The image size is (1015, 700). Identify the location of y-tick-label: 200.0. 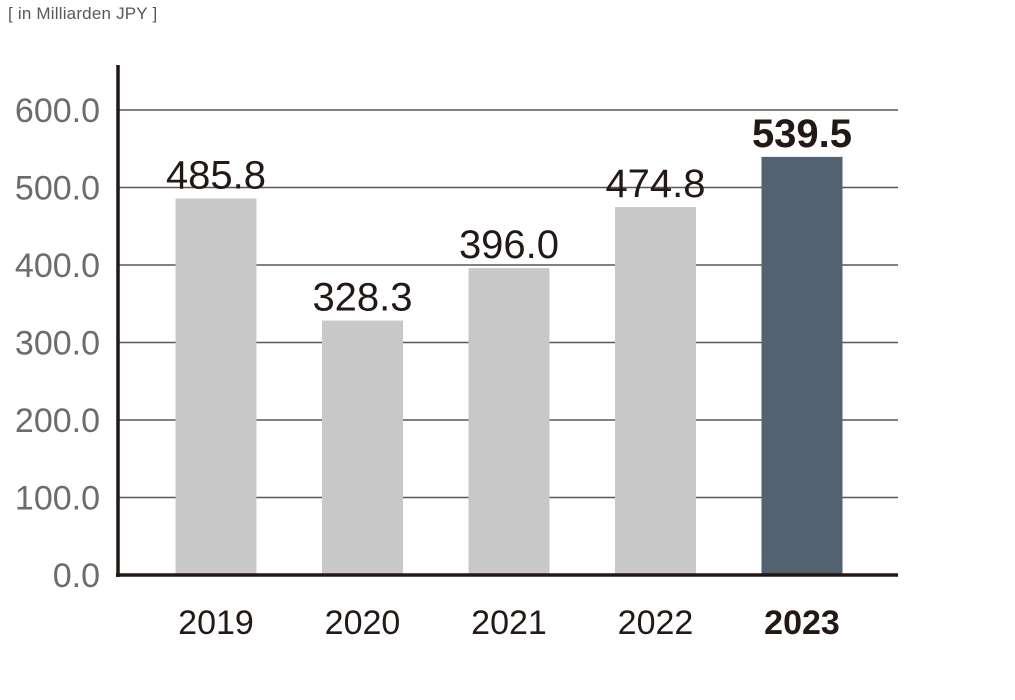
(57, 421).